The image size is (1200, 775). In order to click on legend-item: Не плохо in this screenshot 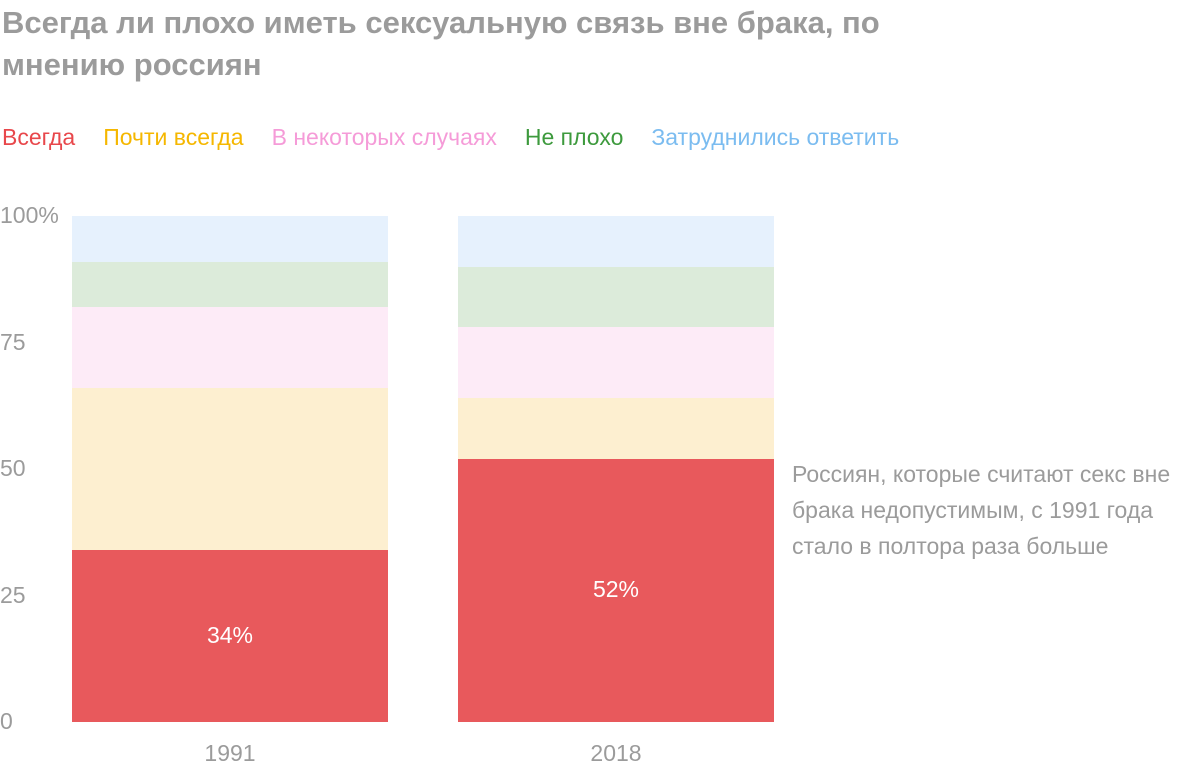, I will do `click(574, 137)`.